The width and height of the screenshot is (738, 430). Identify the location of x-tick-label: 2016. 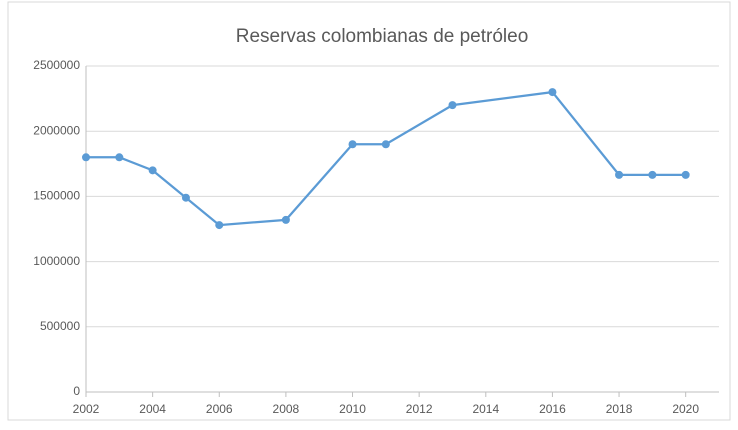
(552, 409).